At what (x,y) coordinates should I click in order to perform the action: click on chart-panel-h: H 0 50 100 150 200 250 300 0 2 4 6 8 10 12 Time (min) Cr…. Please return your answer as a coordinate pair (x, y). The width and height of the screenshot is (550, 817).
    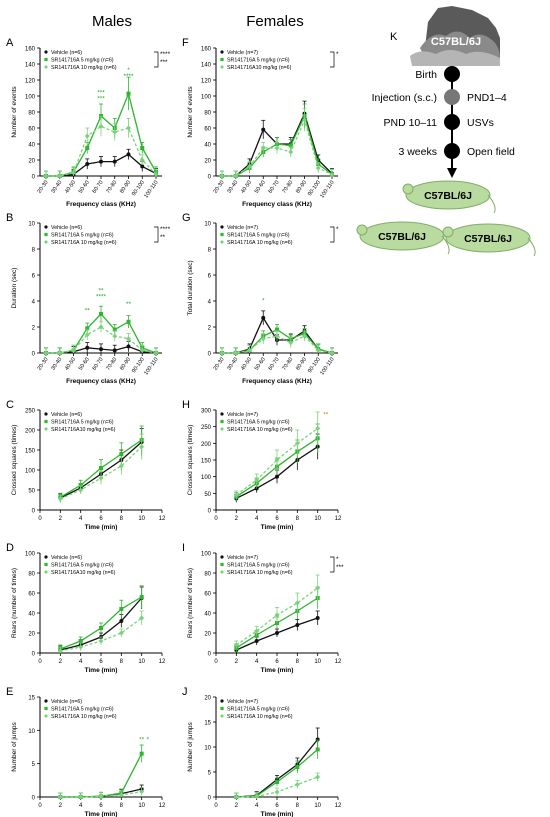
    Looking at the image, I should click on (262, 465).